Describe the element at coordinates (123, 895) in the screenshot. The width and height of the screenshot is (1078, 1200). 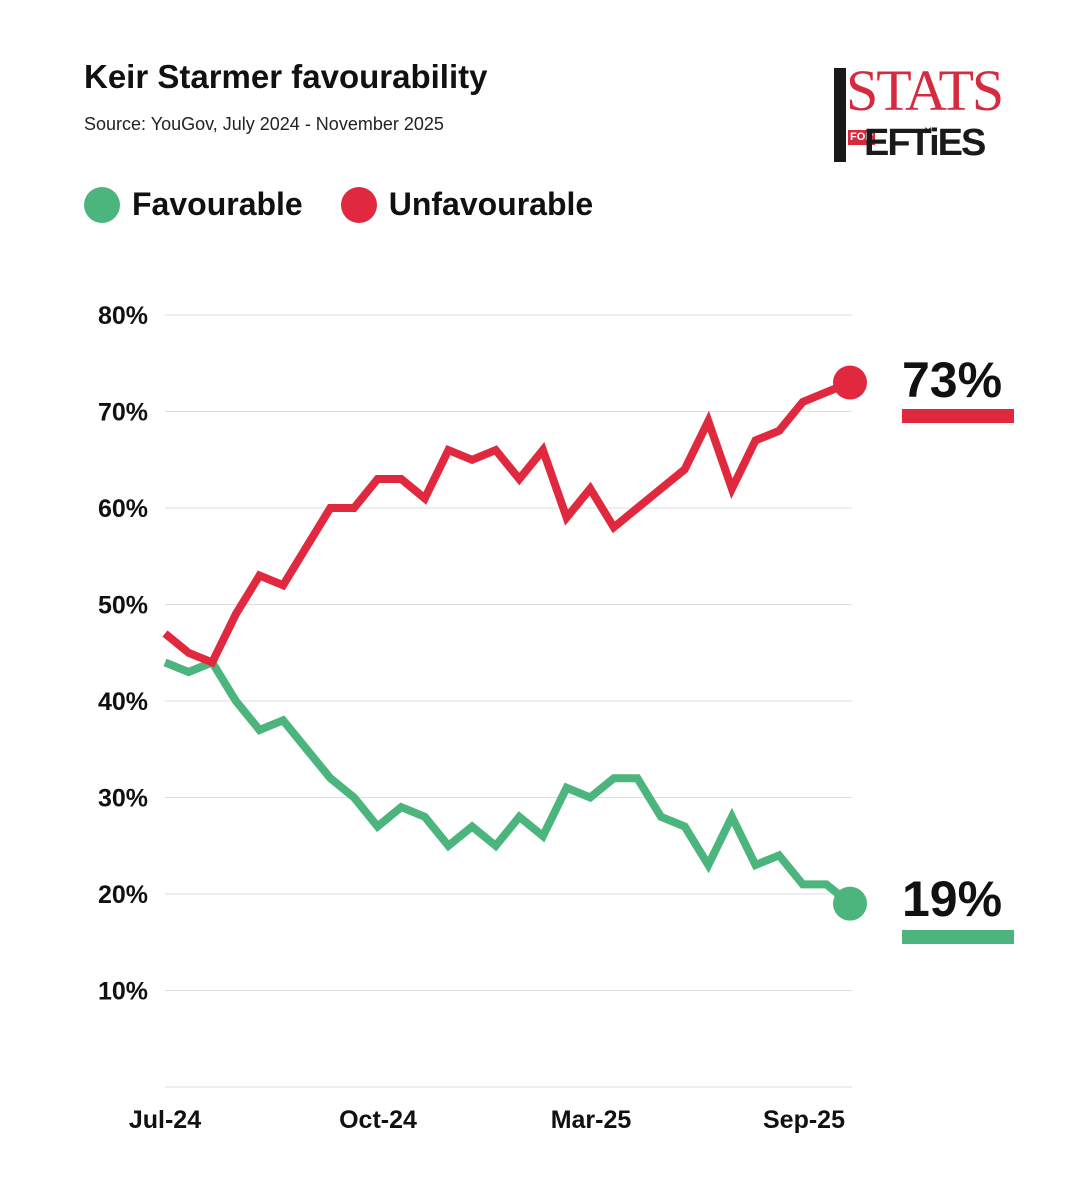
I see `y-tick-label: 20%` at that location.